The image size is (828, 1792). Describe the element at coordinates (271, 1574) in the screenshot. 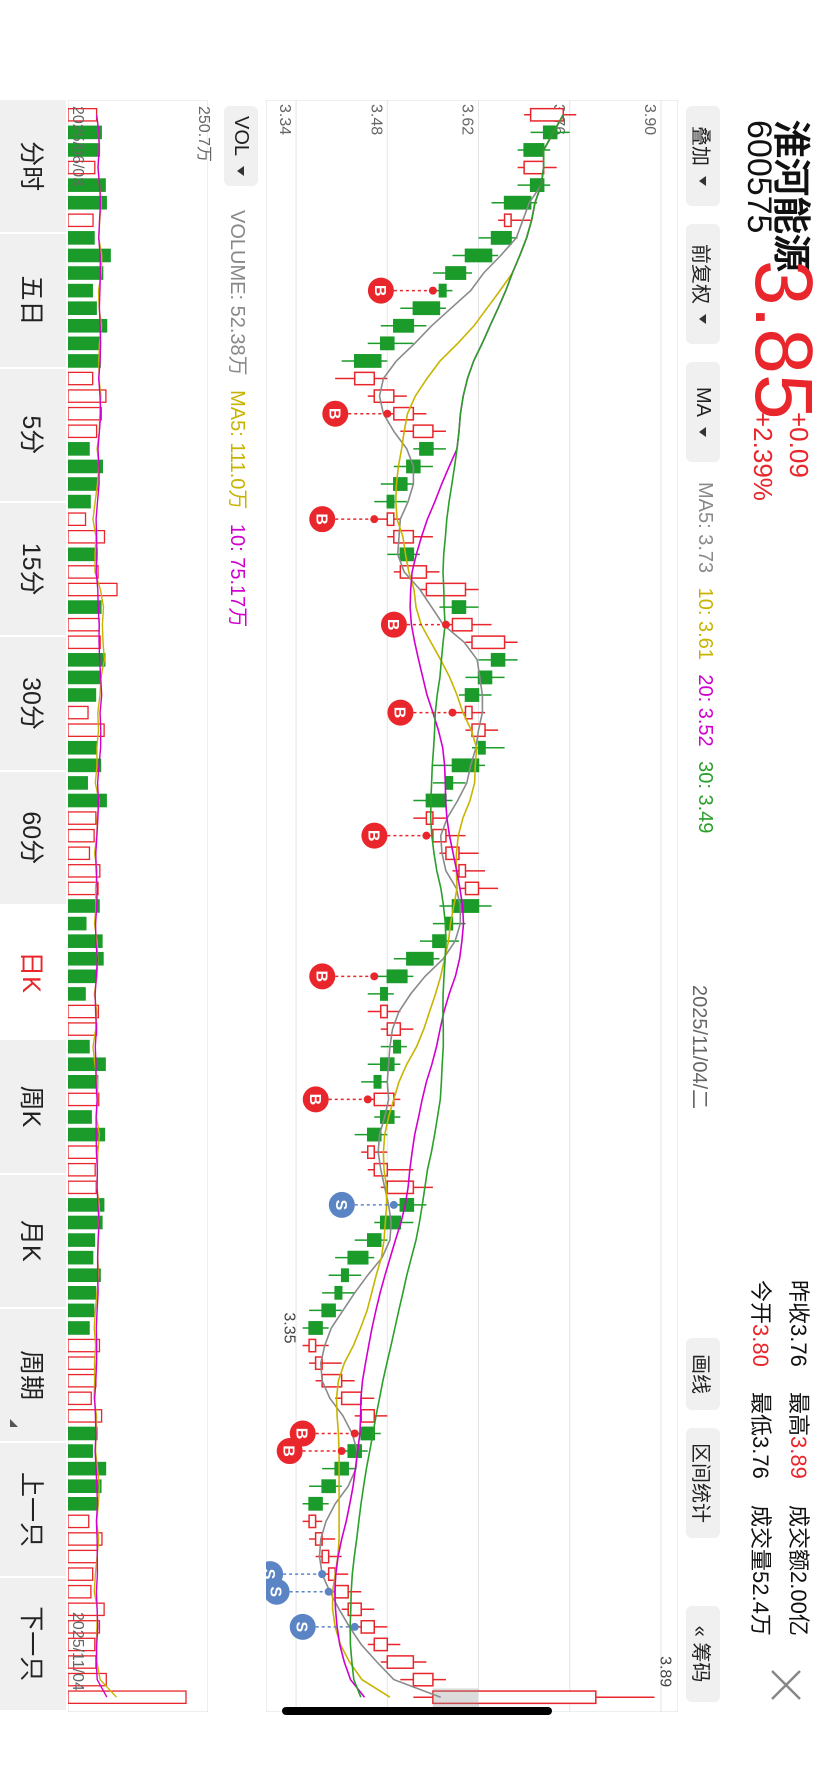

I see `sell-marker-label: S` at that location.